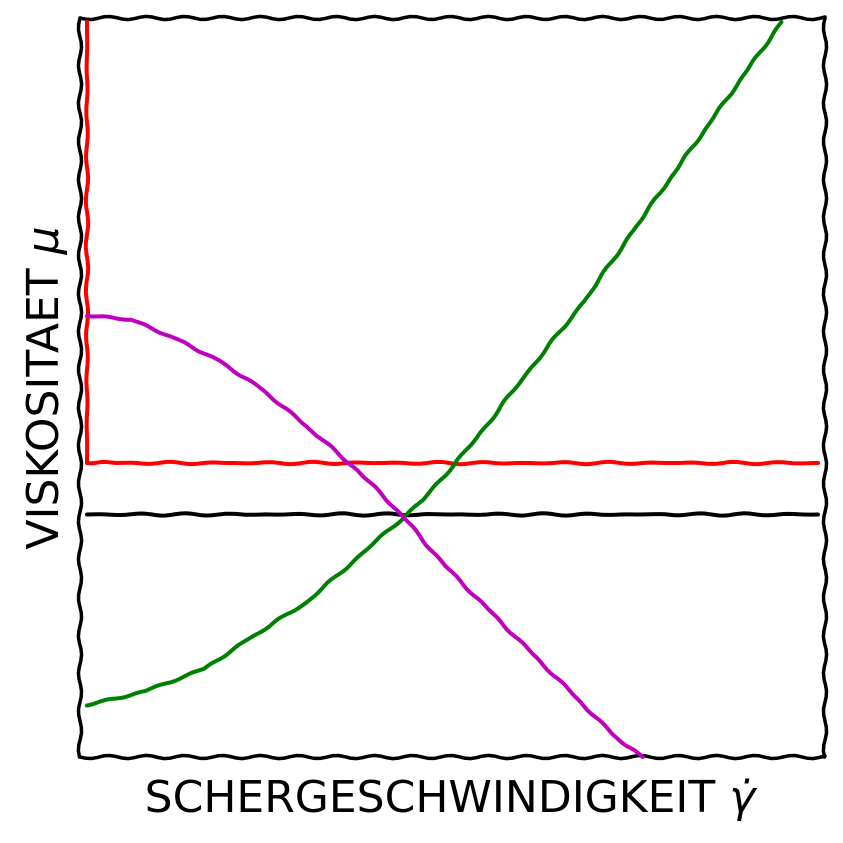 The image size is (843, 843). What do you see at coordinates (824, 387) in the screenshot?
I see `frame-right` at bounding box center [824, 387].